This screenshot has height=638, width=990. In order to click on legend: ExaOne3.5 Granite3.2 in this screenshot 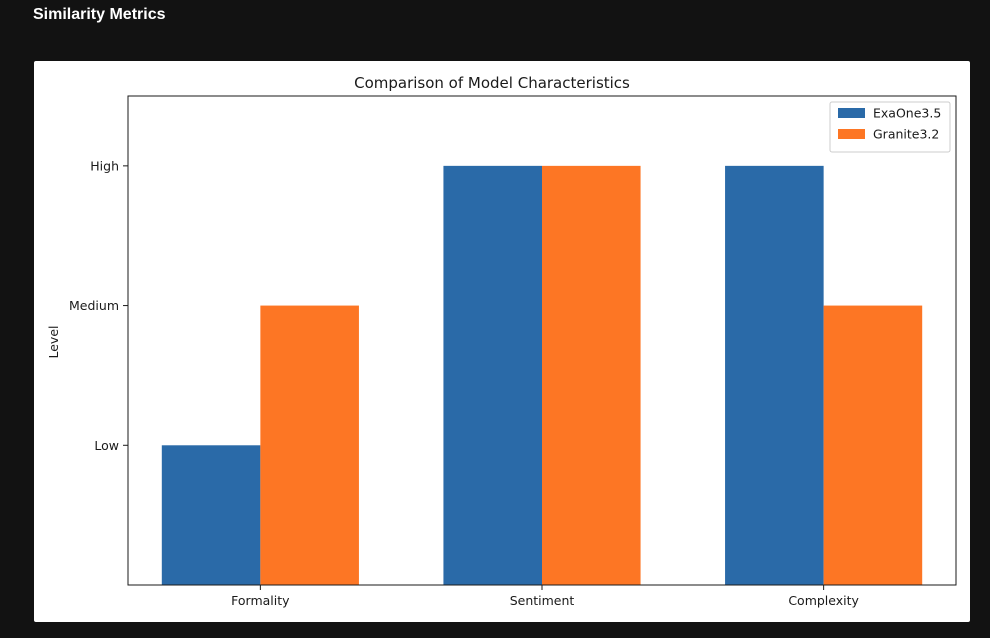, I will do `click(890, 127)`.